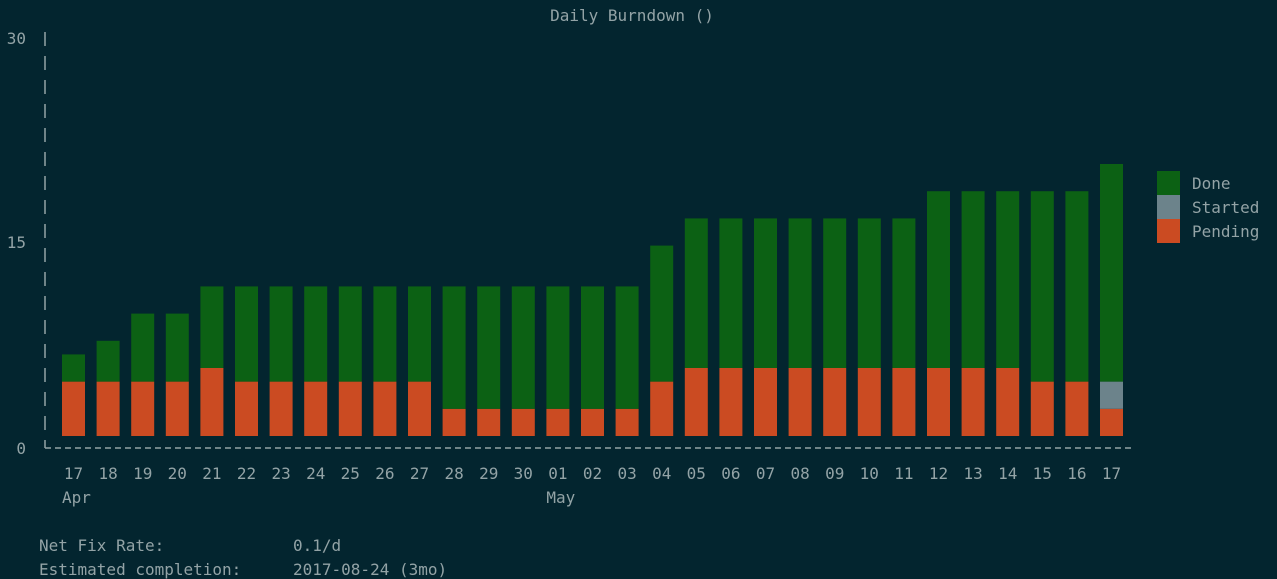  I want to click on x-tick-label: 05, so click(696, 473).